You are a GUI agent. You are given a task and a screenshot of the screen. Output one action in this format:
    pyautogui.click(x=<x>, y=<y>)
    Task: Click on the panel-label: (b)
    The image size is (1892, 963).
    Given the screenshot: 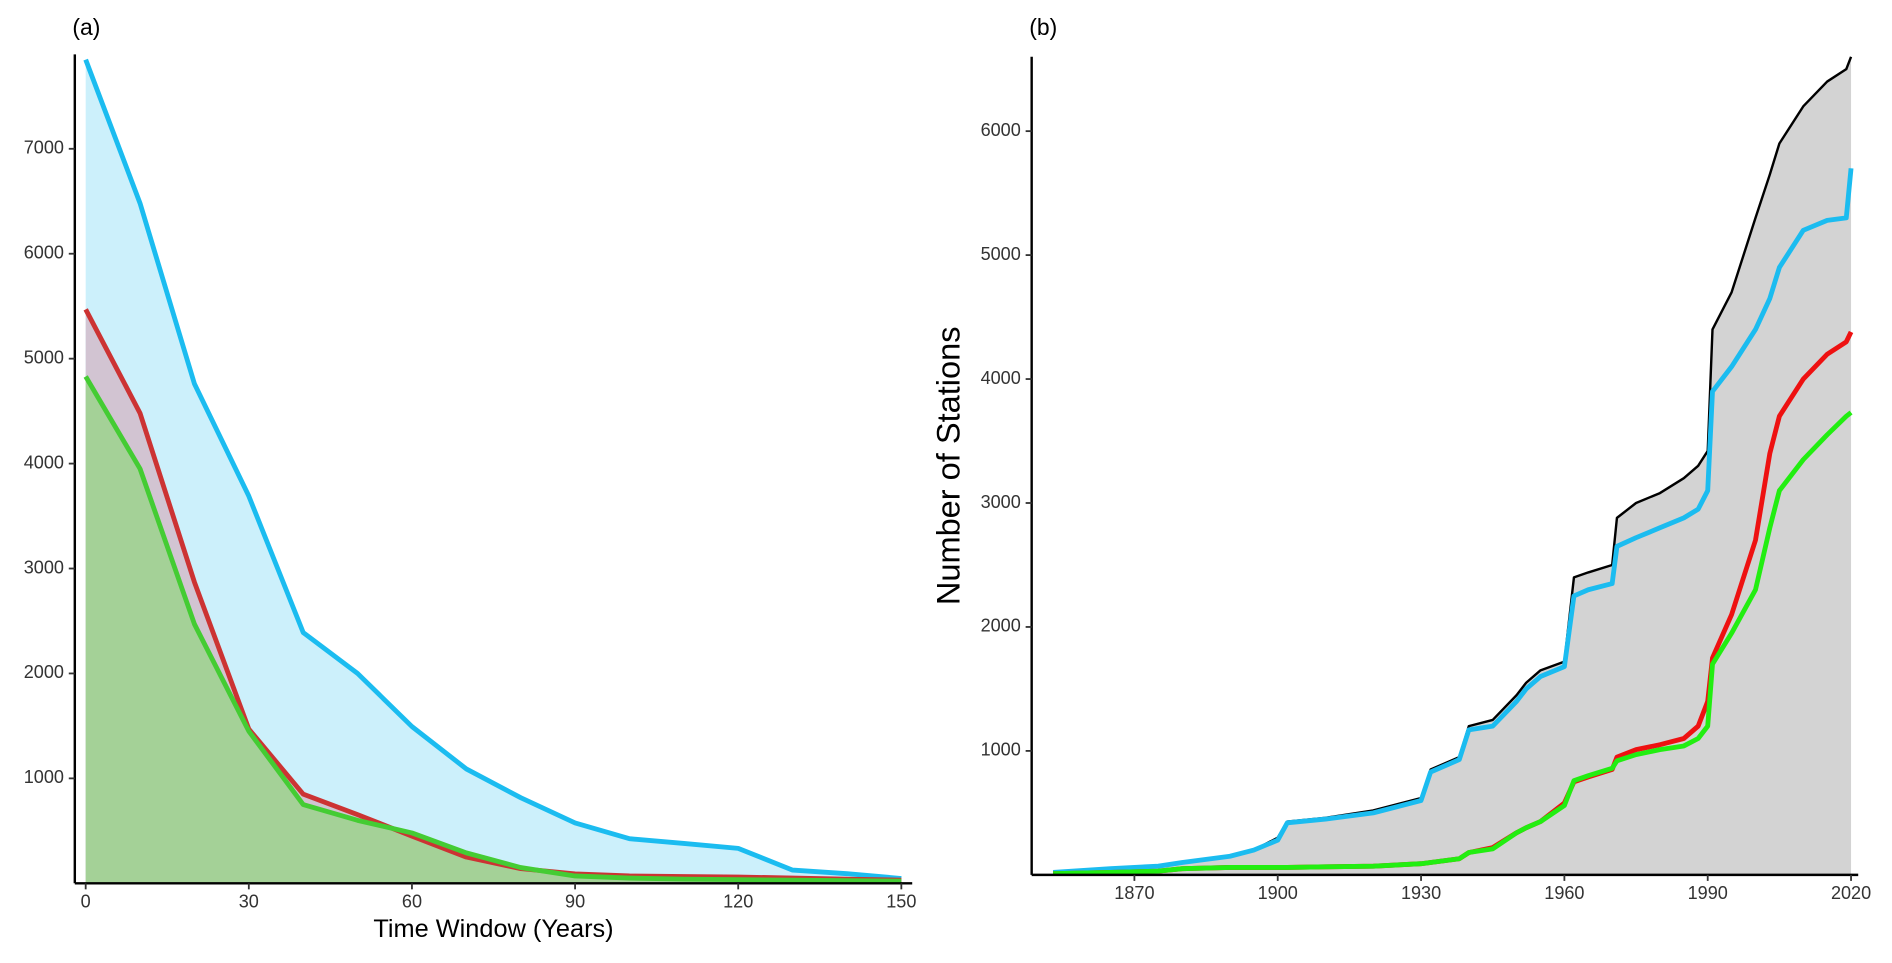 What is the action you would take?
    pyautogui.click(x=1043, y=27)
    